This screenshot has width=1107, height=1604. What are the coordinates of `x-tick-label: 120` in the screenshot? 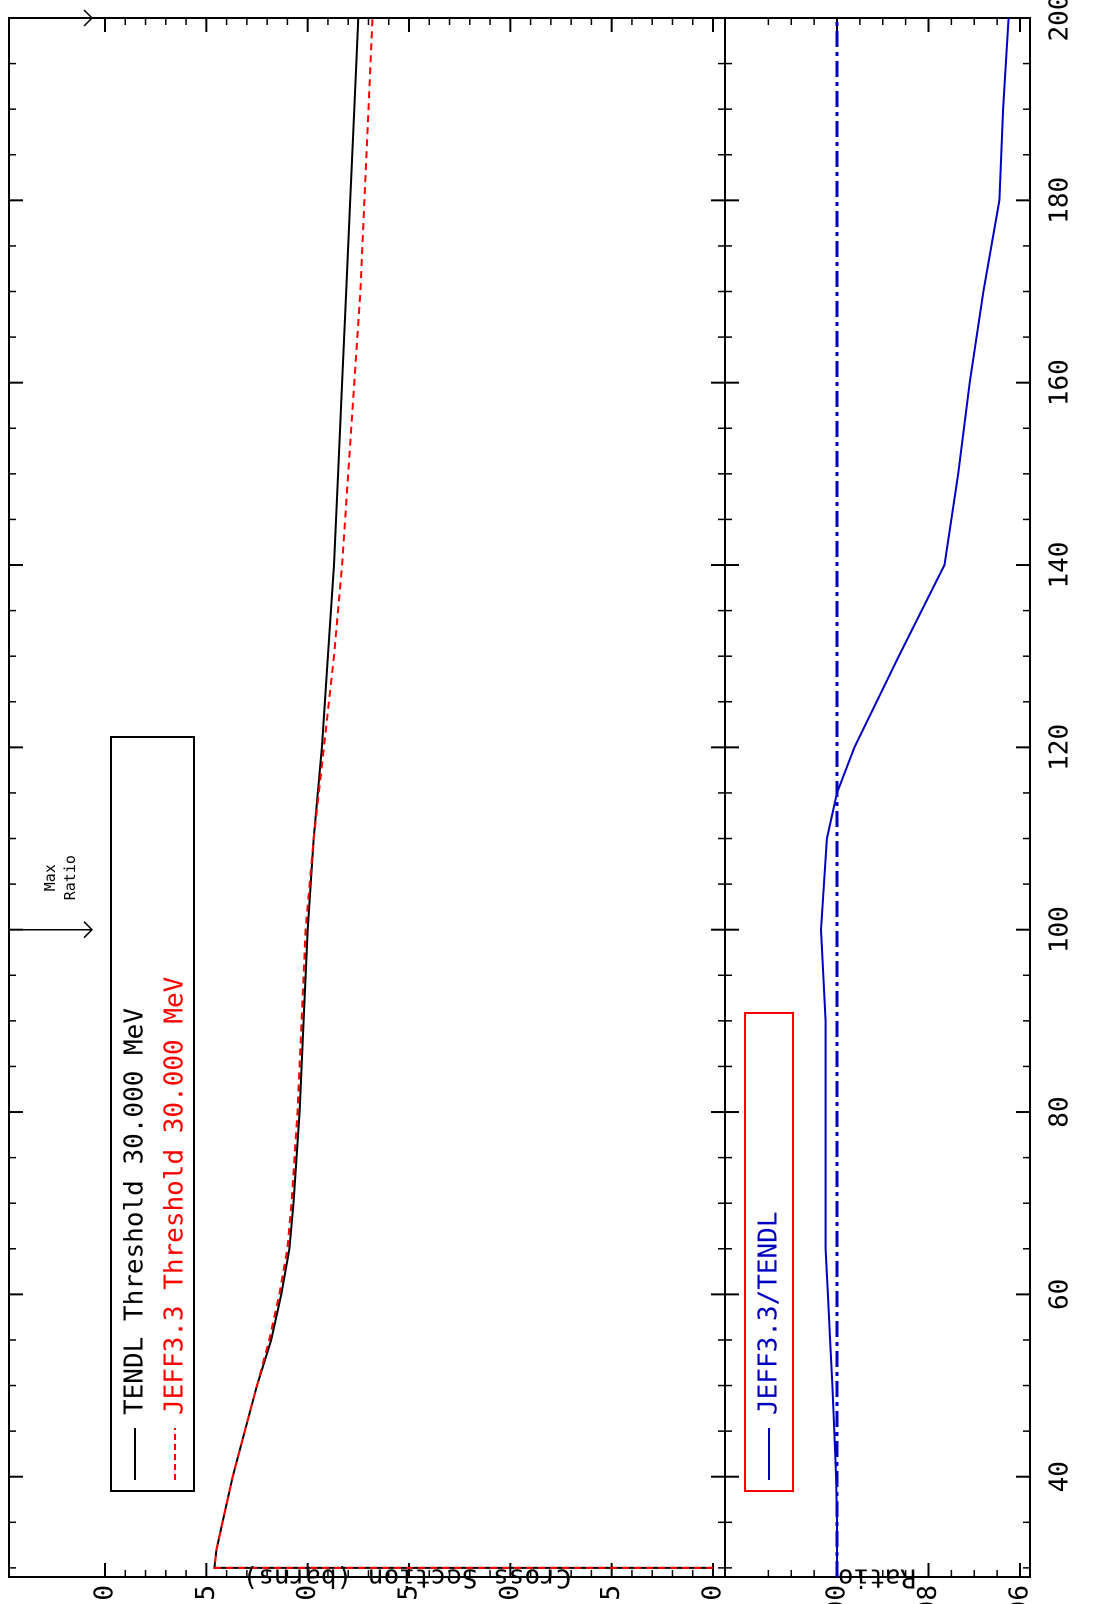 It's located at (1060, 747).